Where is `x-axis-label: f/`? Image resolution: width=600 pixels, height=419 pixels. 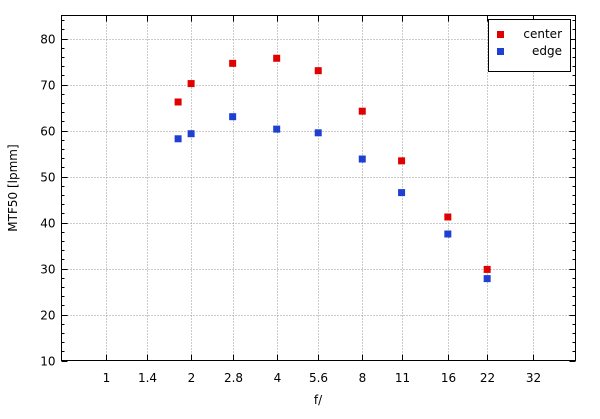 x-axis-label: f/ is located at coordinates (318, 400).